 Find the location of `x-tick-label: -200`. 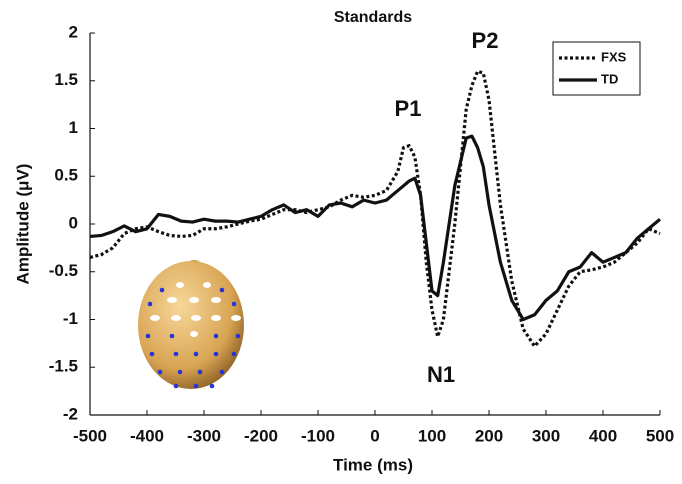

x-tick-label: -200 is located at coordinates (261, 435).